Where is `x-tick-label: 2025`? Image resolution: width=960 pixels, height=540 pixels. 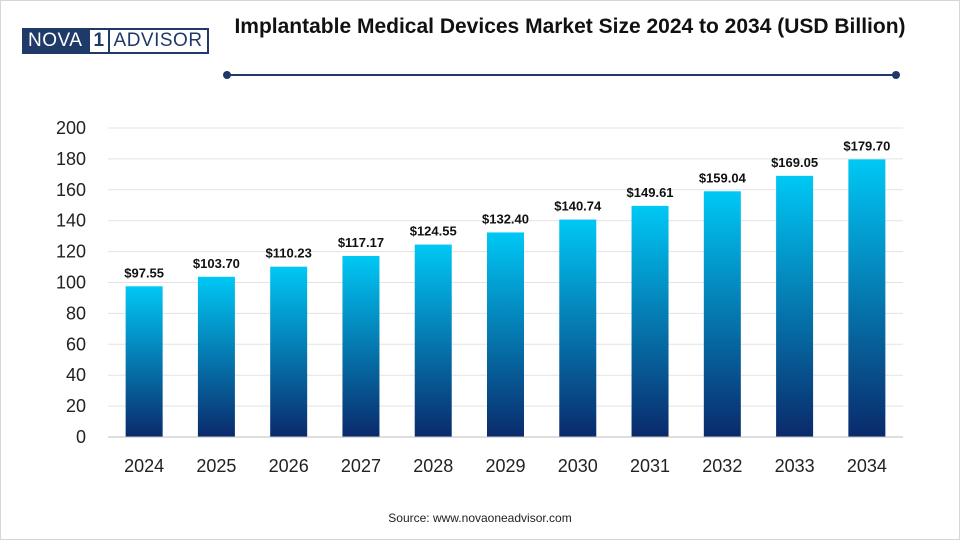
x-tick-label: 2025 is located at coordinates (216, 466).